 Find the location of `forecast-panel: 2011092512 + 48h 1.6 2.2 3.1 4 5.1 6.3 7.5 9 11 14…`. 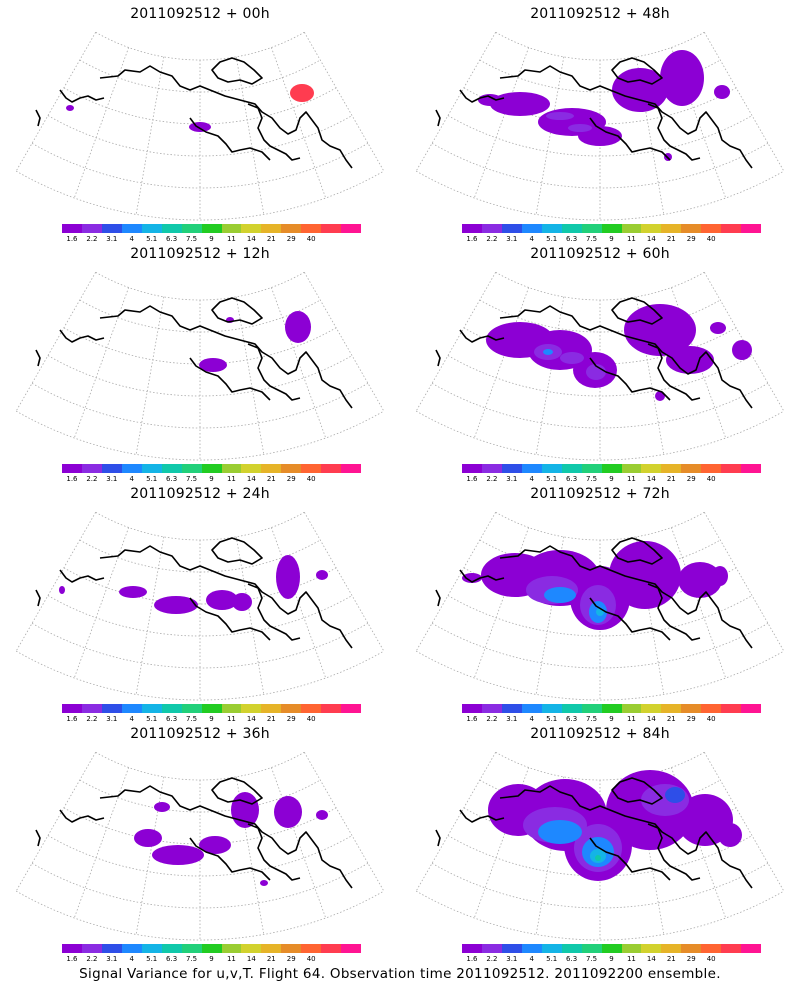

forecast-panel: 2011092512 + 48h 1.6 2.2 3.1 4 5.1 6.3 7.5 9 11 14… is located at coordinates (600, 121).